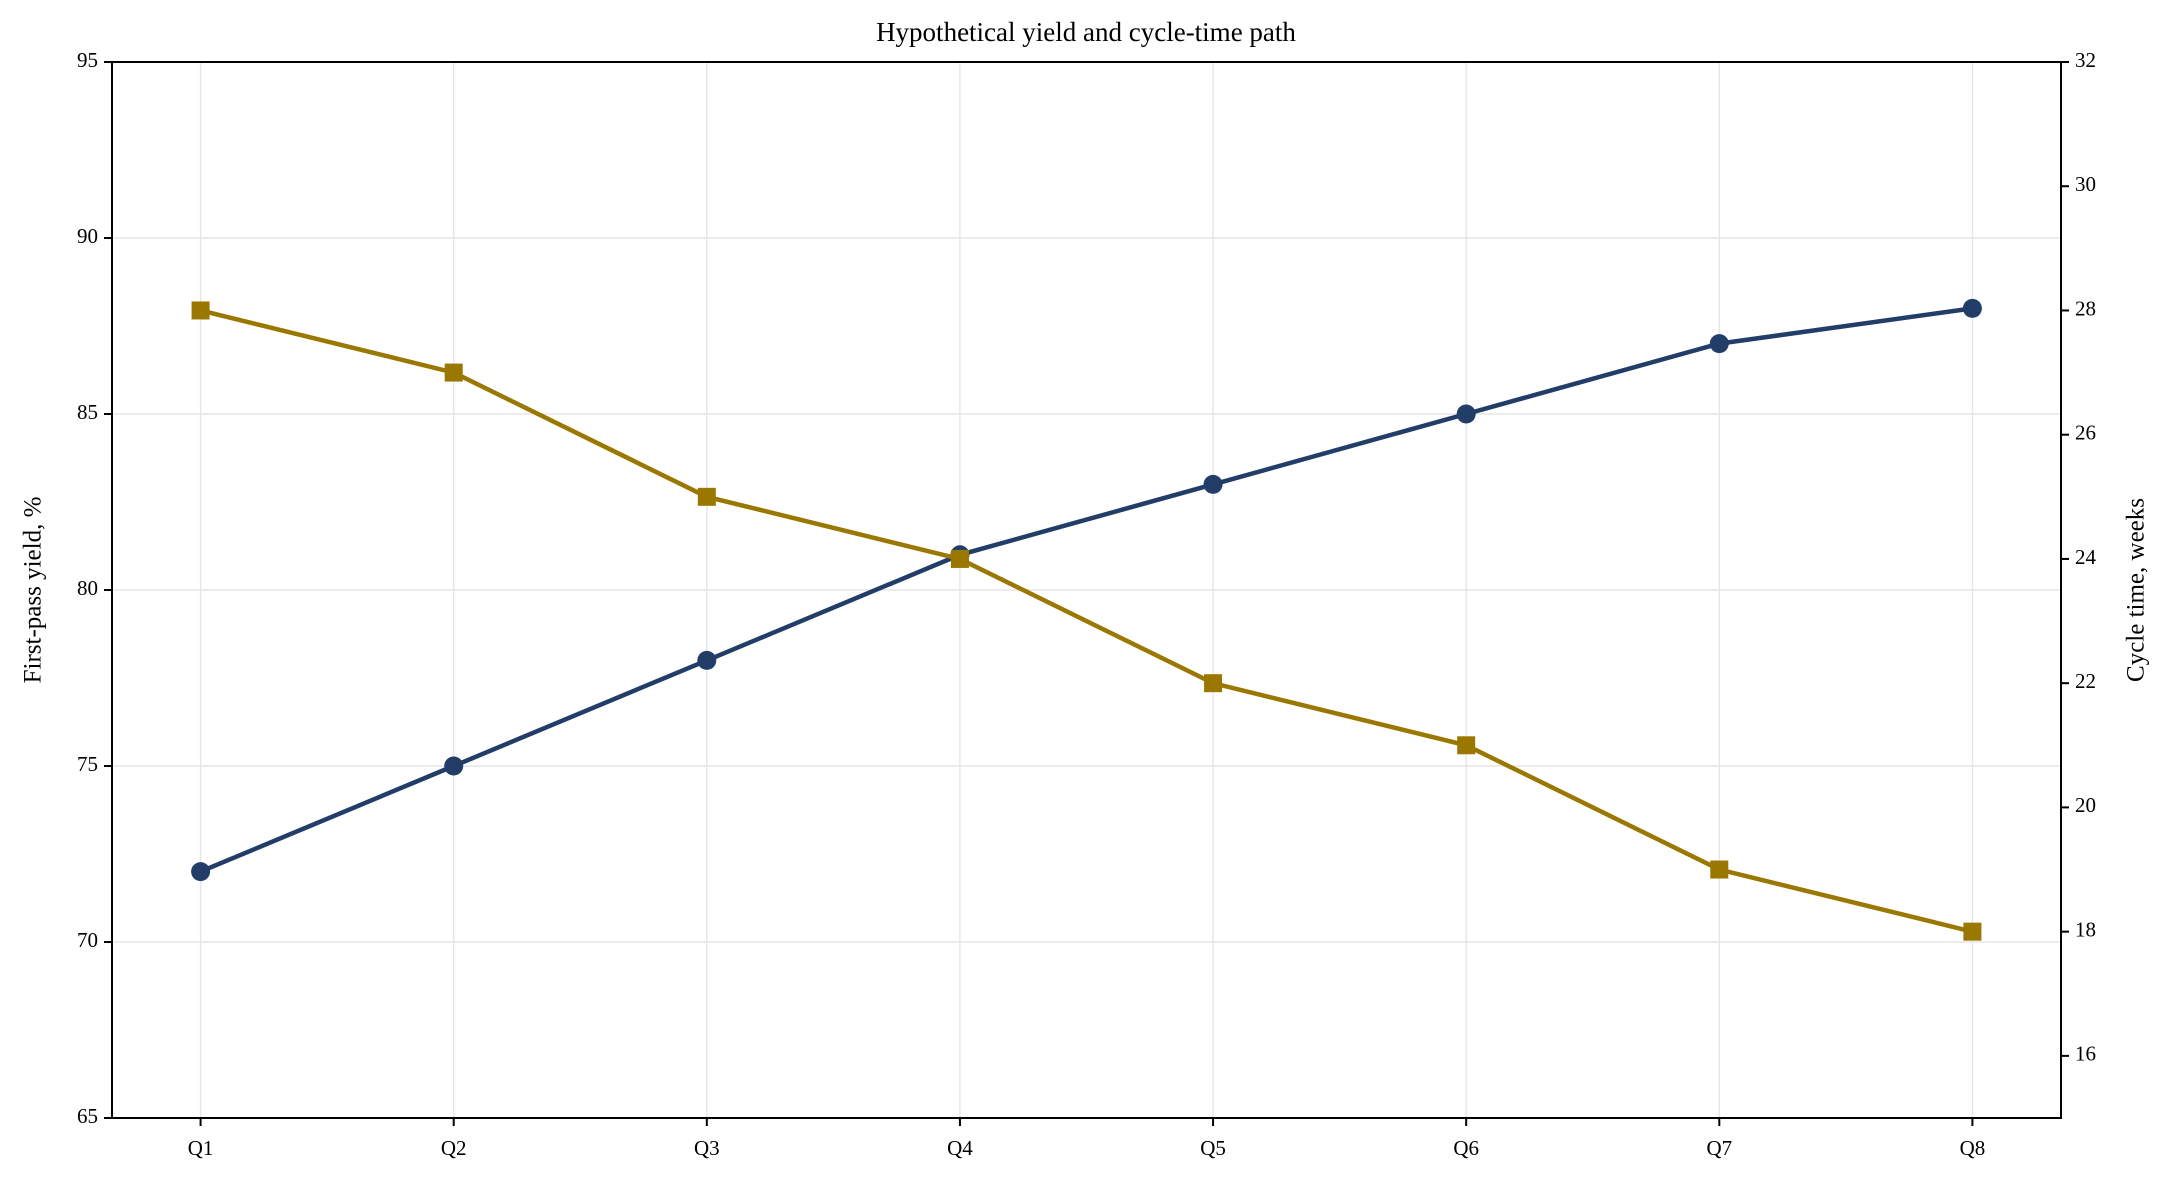  What do you see at coordinates (87, 1116) in the screenshot?
I see `y-tick-label: 65` at bounding box center [87, 1116].